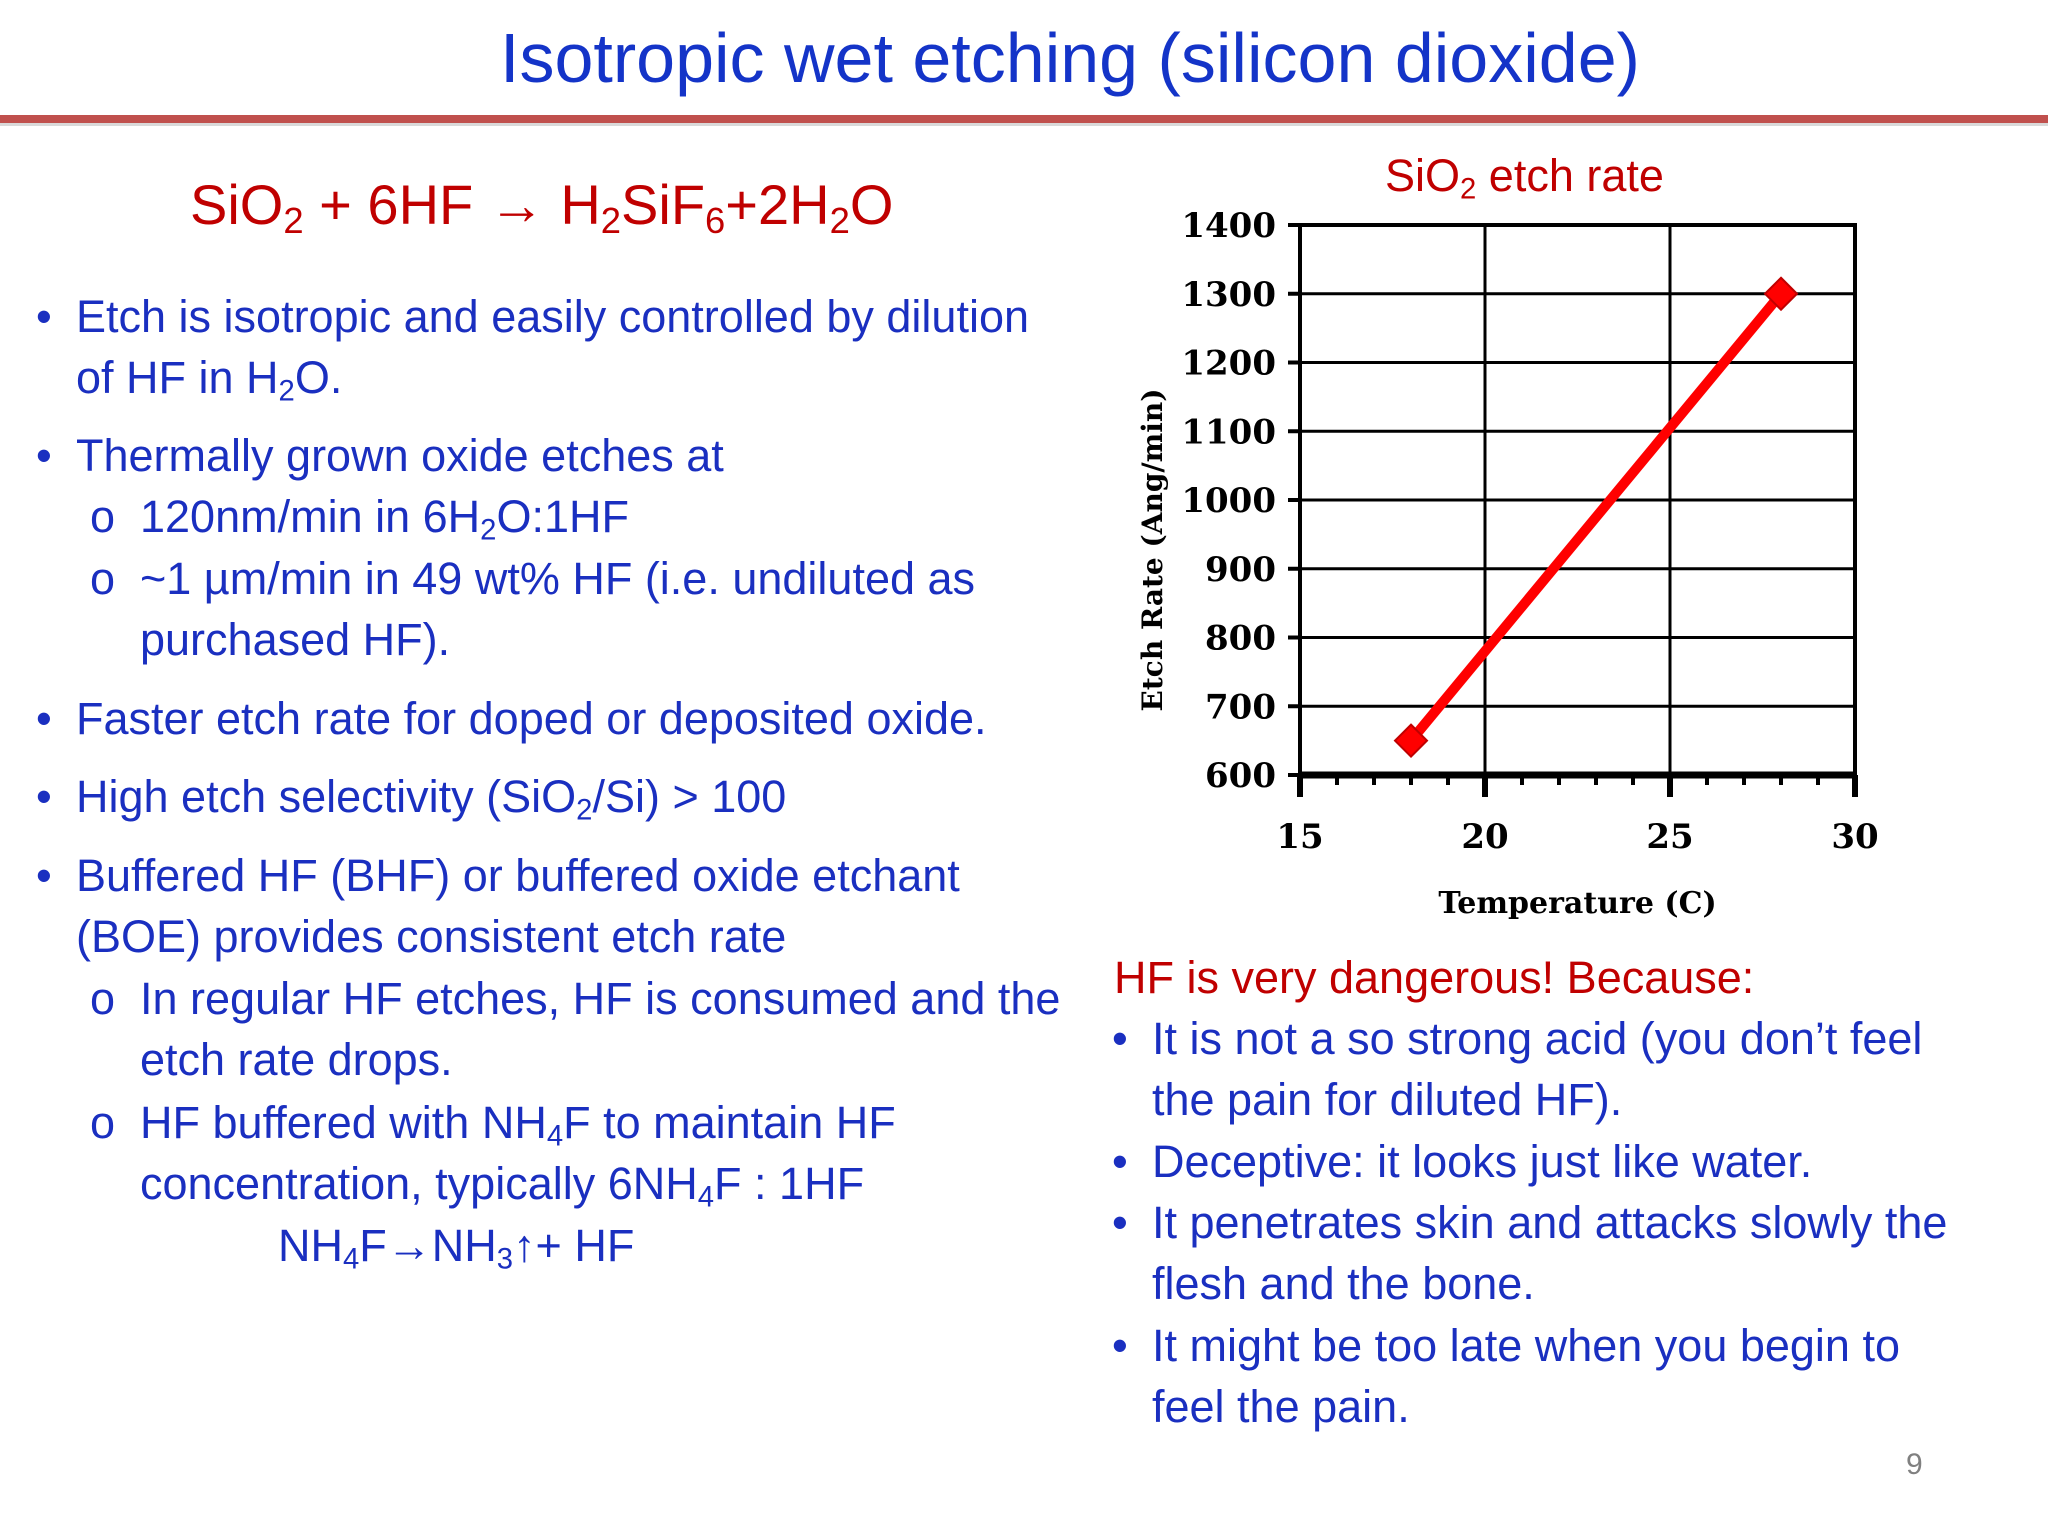 The height and width of the screenshot is (1536, 2048). Describe the element at coordinates (296, 1059) in the screenshot. I see `bullet-text: etch rate drops.` at that location.